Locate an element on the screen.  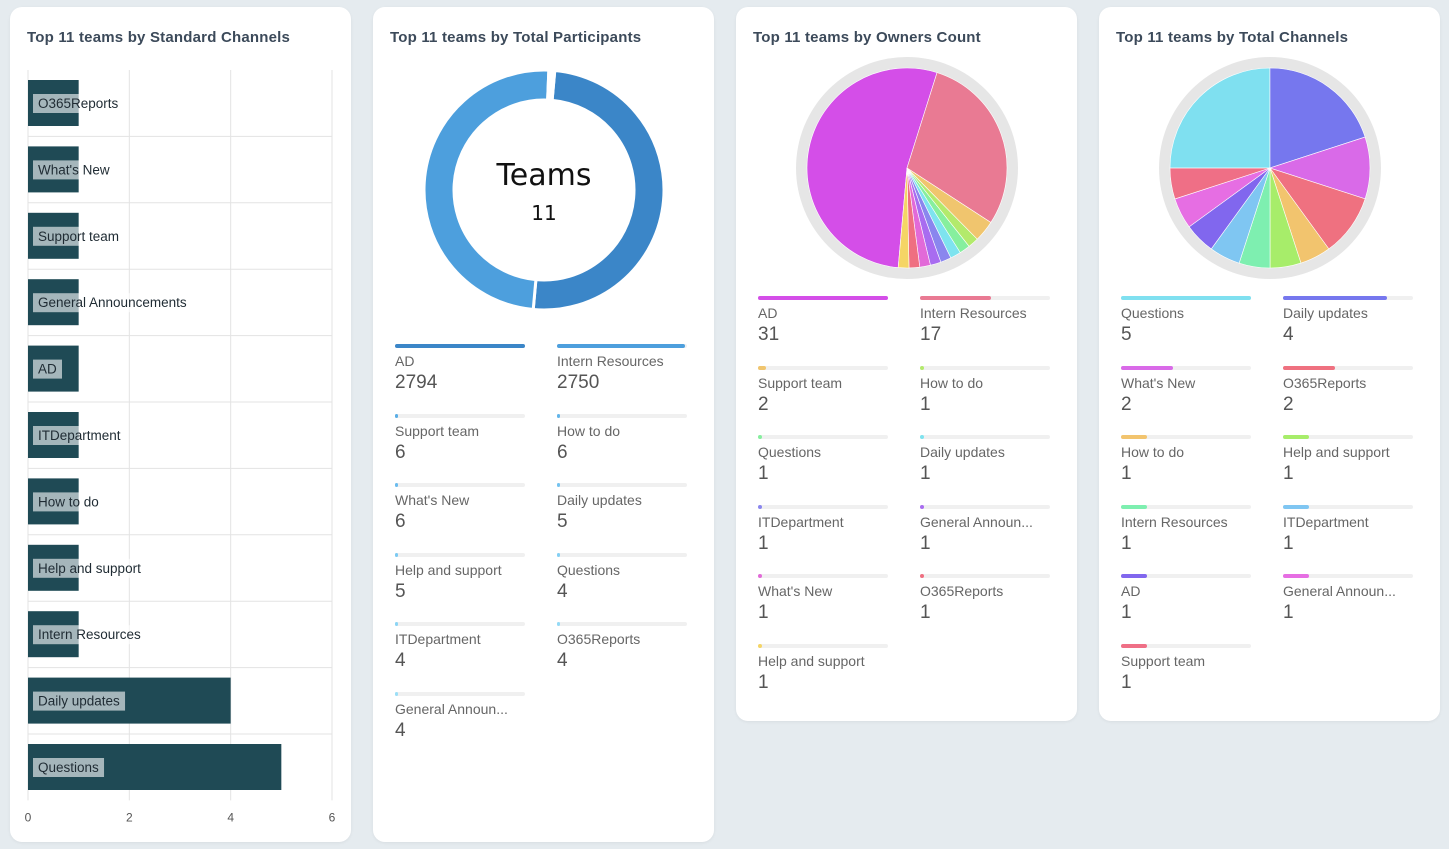
bar-label: Questions is located at coordinates (68, 767).